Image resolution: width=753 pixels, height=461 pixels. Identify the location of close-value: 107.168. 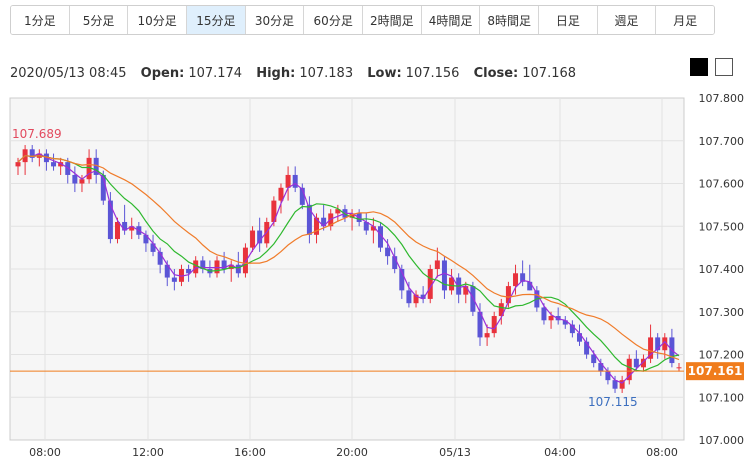
(549, 73).